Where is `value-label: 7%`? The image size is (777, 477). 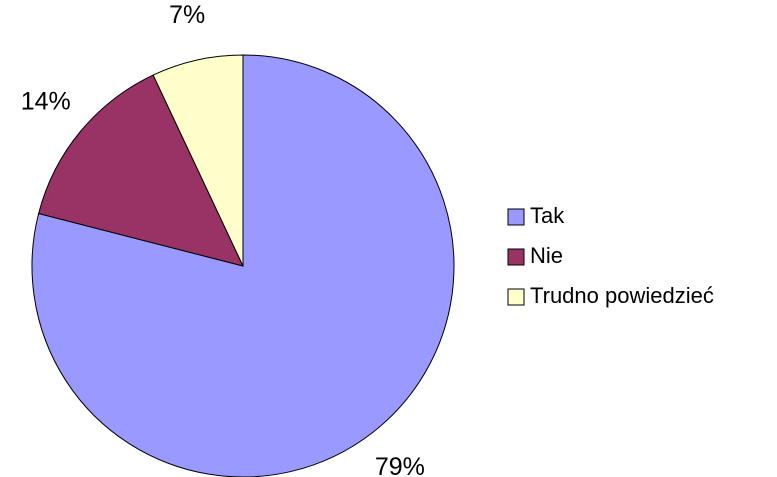
value-label: 7% is located at coordinates (187, 15).